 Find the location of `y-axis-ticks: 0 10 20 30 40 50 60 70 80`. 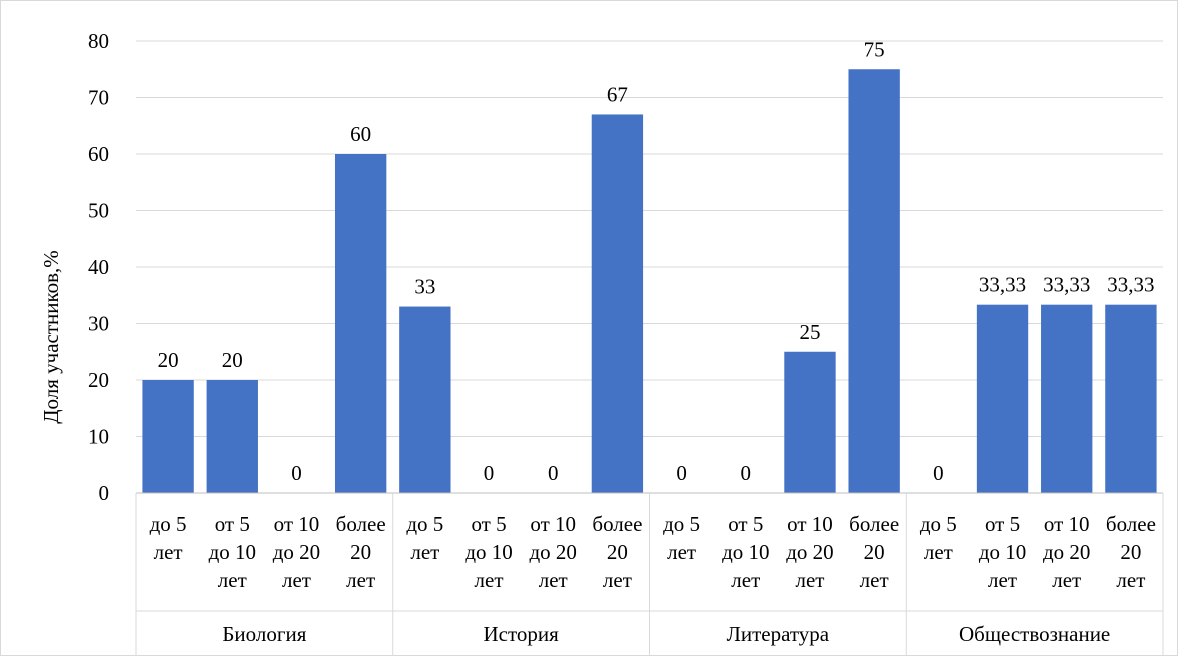

y-axis-ticks: 0 10 20 30 40 50 60 70 80 is located at coordinates (98, 267).